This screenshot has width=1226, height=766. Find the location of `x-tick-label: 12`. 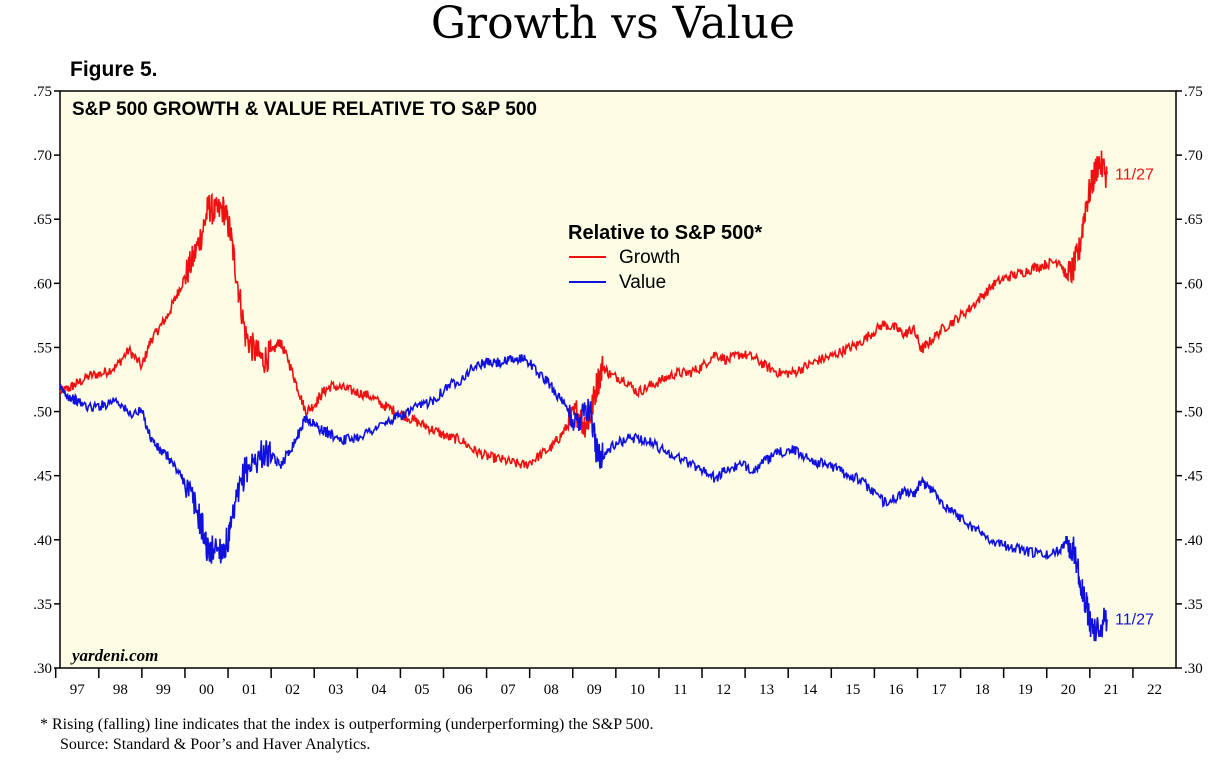

x-tick-label: 12 is located at coordinates (723, 690).